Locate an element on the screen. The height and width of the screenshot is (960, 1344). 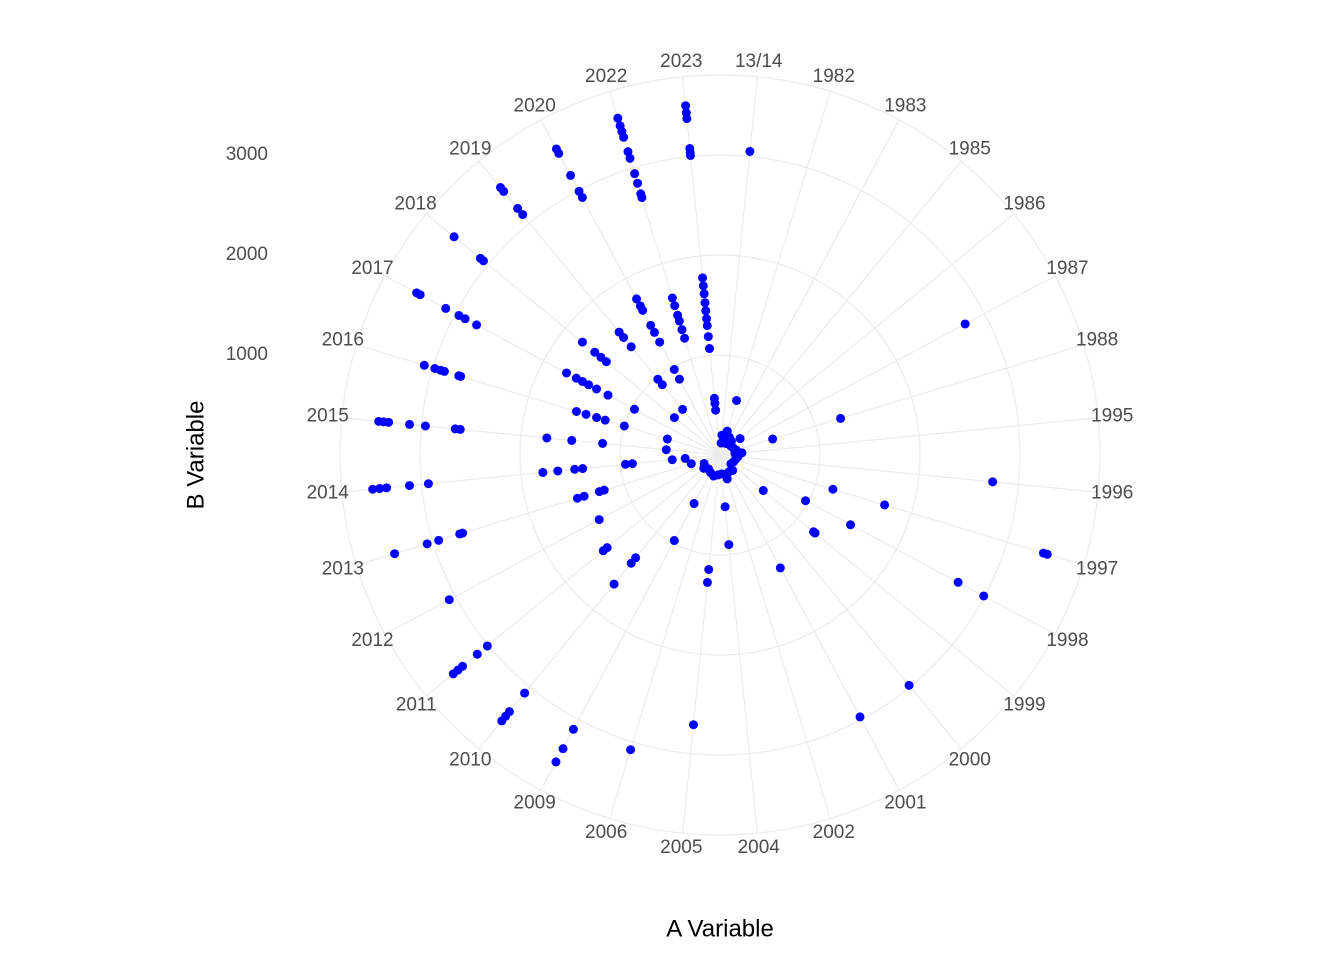
category-label: 1995 is located at coordinates (1112, 415).